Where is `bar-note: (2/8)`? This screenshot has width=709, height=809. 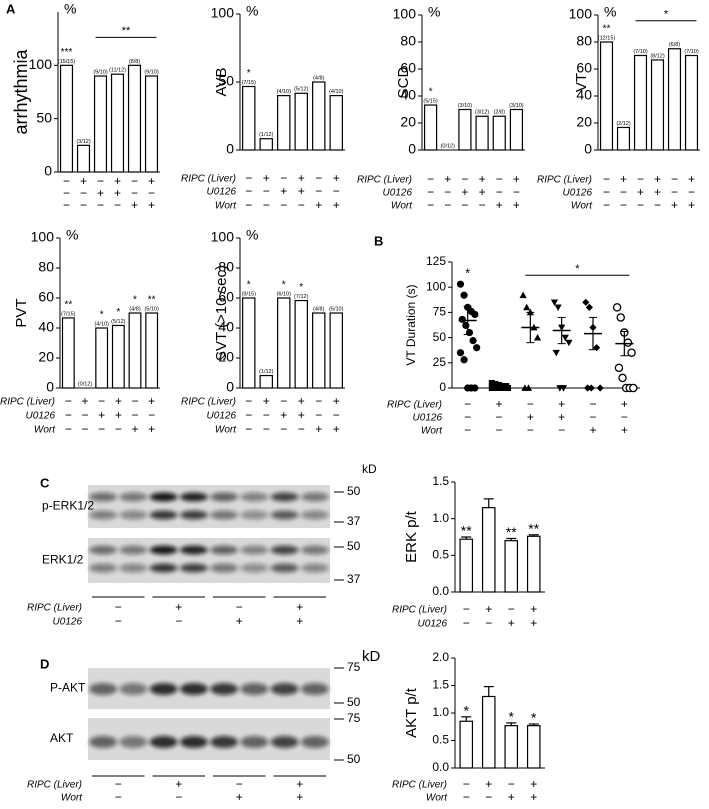 bar-note: (2/8) is located at coordinates (499, 113).